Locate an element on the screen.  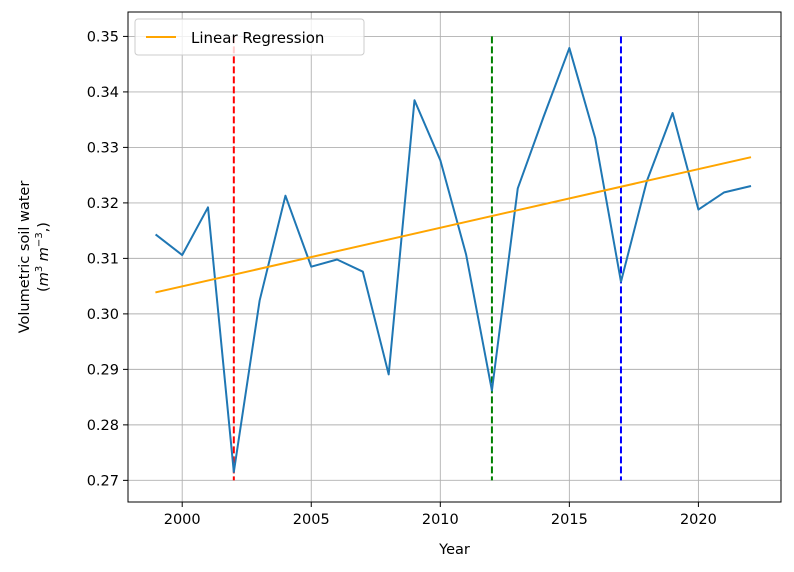
x-tick-label: 2000 is located at coordinates (182, 520).